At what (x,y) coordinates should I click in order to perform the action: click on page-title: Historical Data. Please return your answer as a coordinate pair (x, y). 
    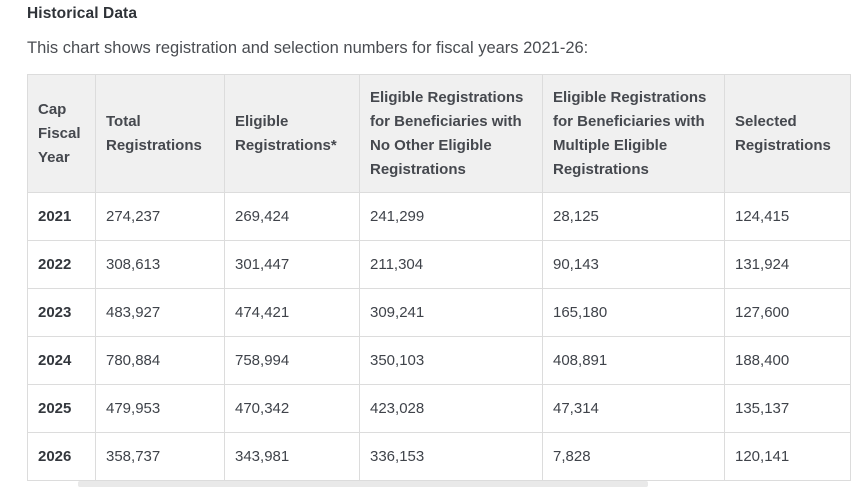
    Looking at the image, I should click on (82, 13).